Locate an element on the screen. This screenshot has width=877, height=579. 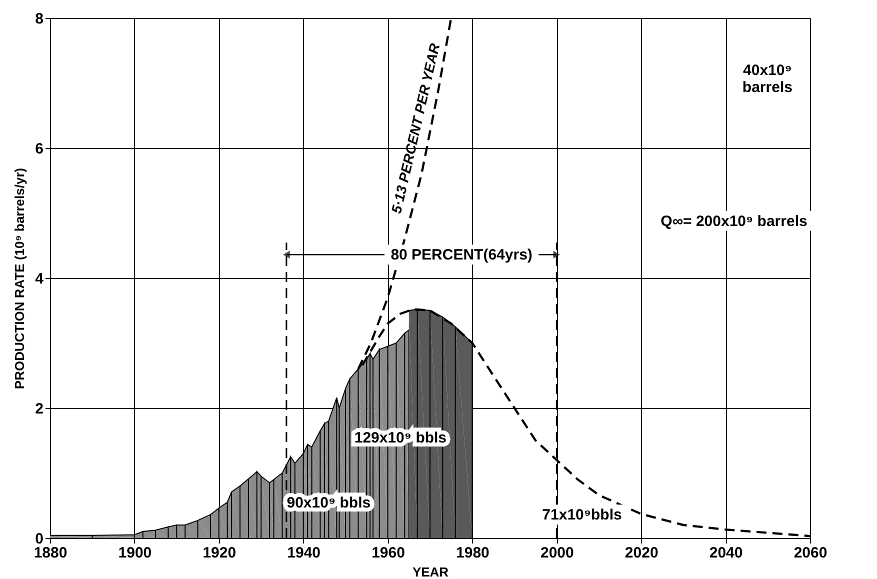
annotation: Q∞= 200x10⁹ barrels is located at coordinates (734, 221).